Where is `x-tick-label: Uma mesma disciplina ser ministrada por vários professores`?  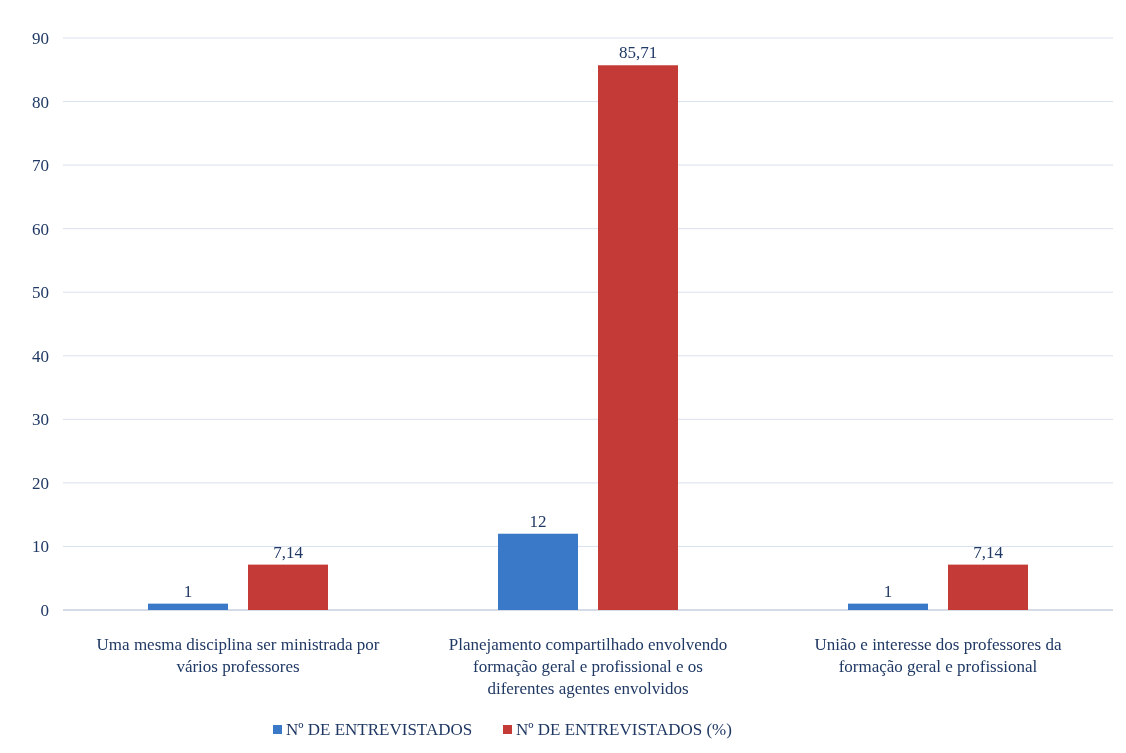
x-tick-label: Uma mesma disciplina ser ministrada por vários professores is located at coordinates (238, 655).